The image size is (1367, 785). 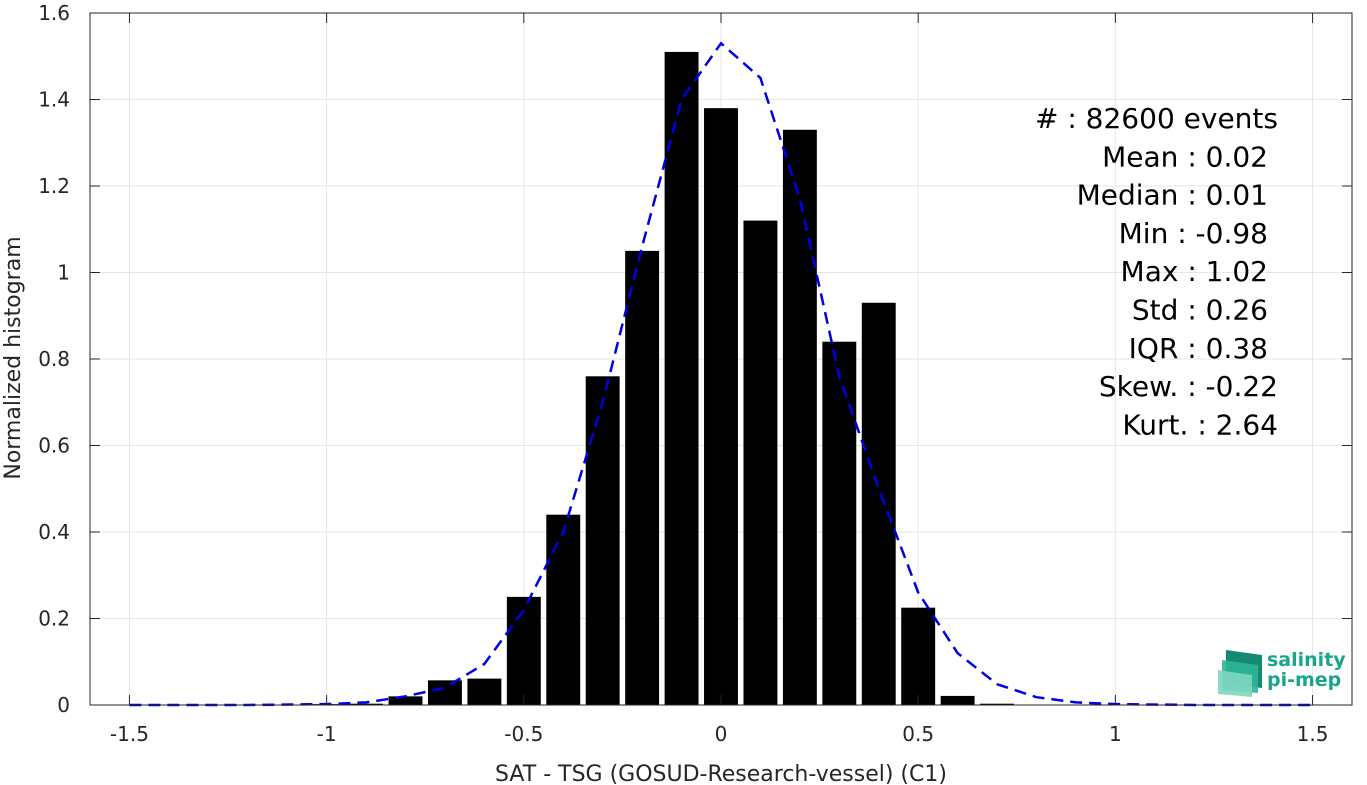 What do you see at coordinates (54, 13) in the screenshot?
I see `y-tick-label-8: 1.6` at bounding box center [54, 13].